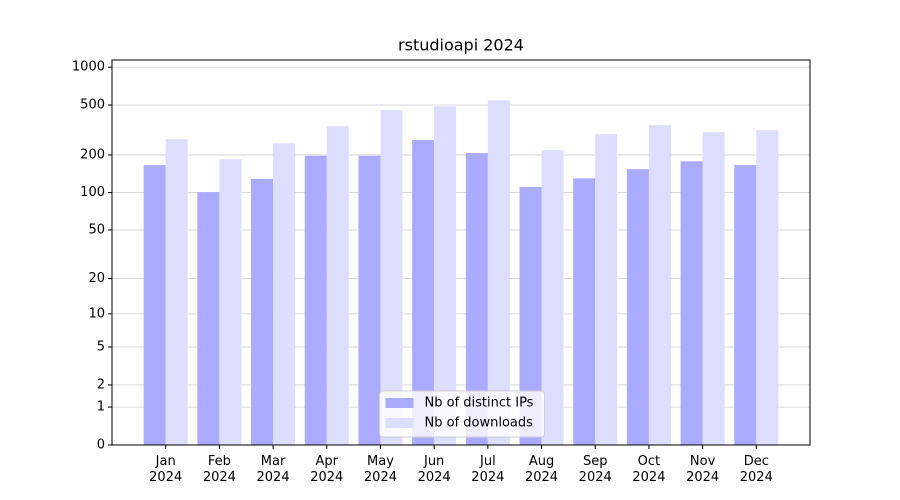  Describe the element at coordinates (380, 461) in the screenshot. I see `x-tick-label-line: May` at that location.